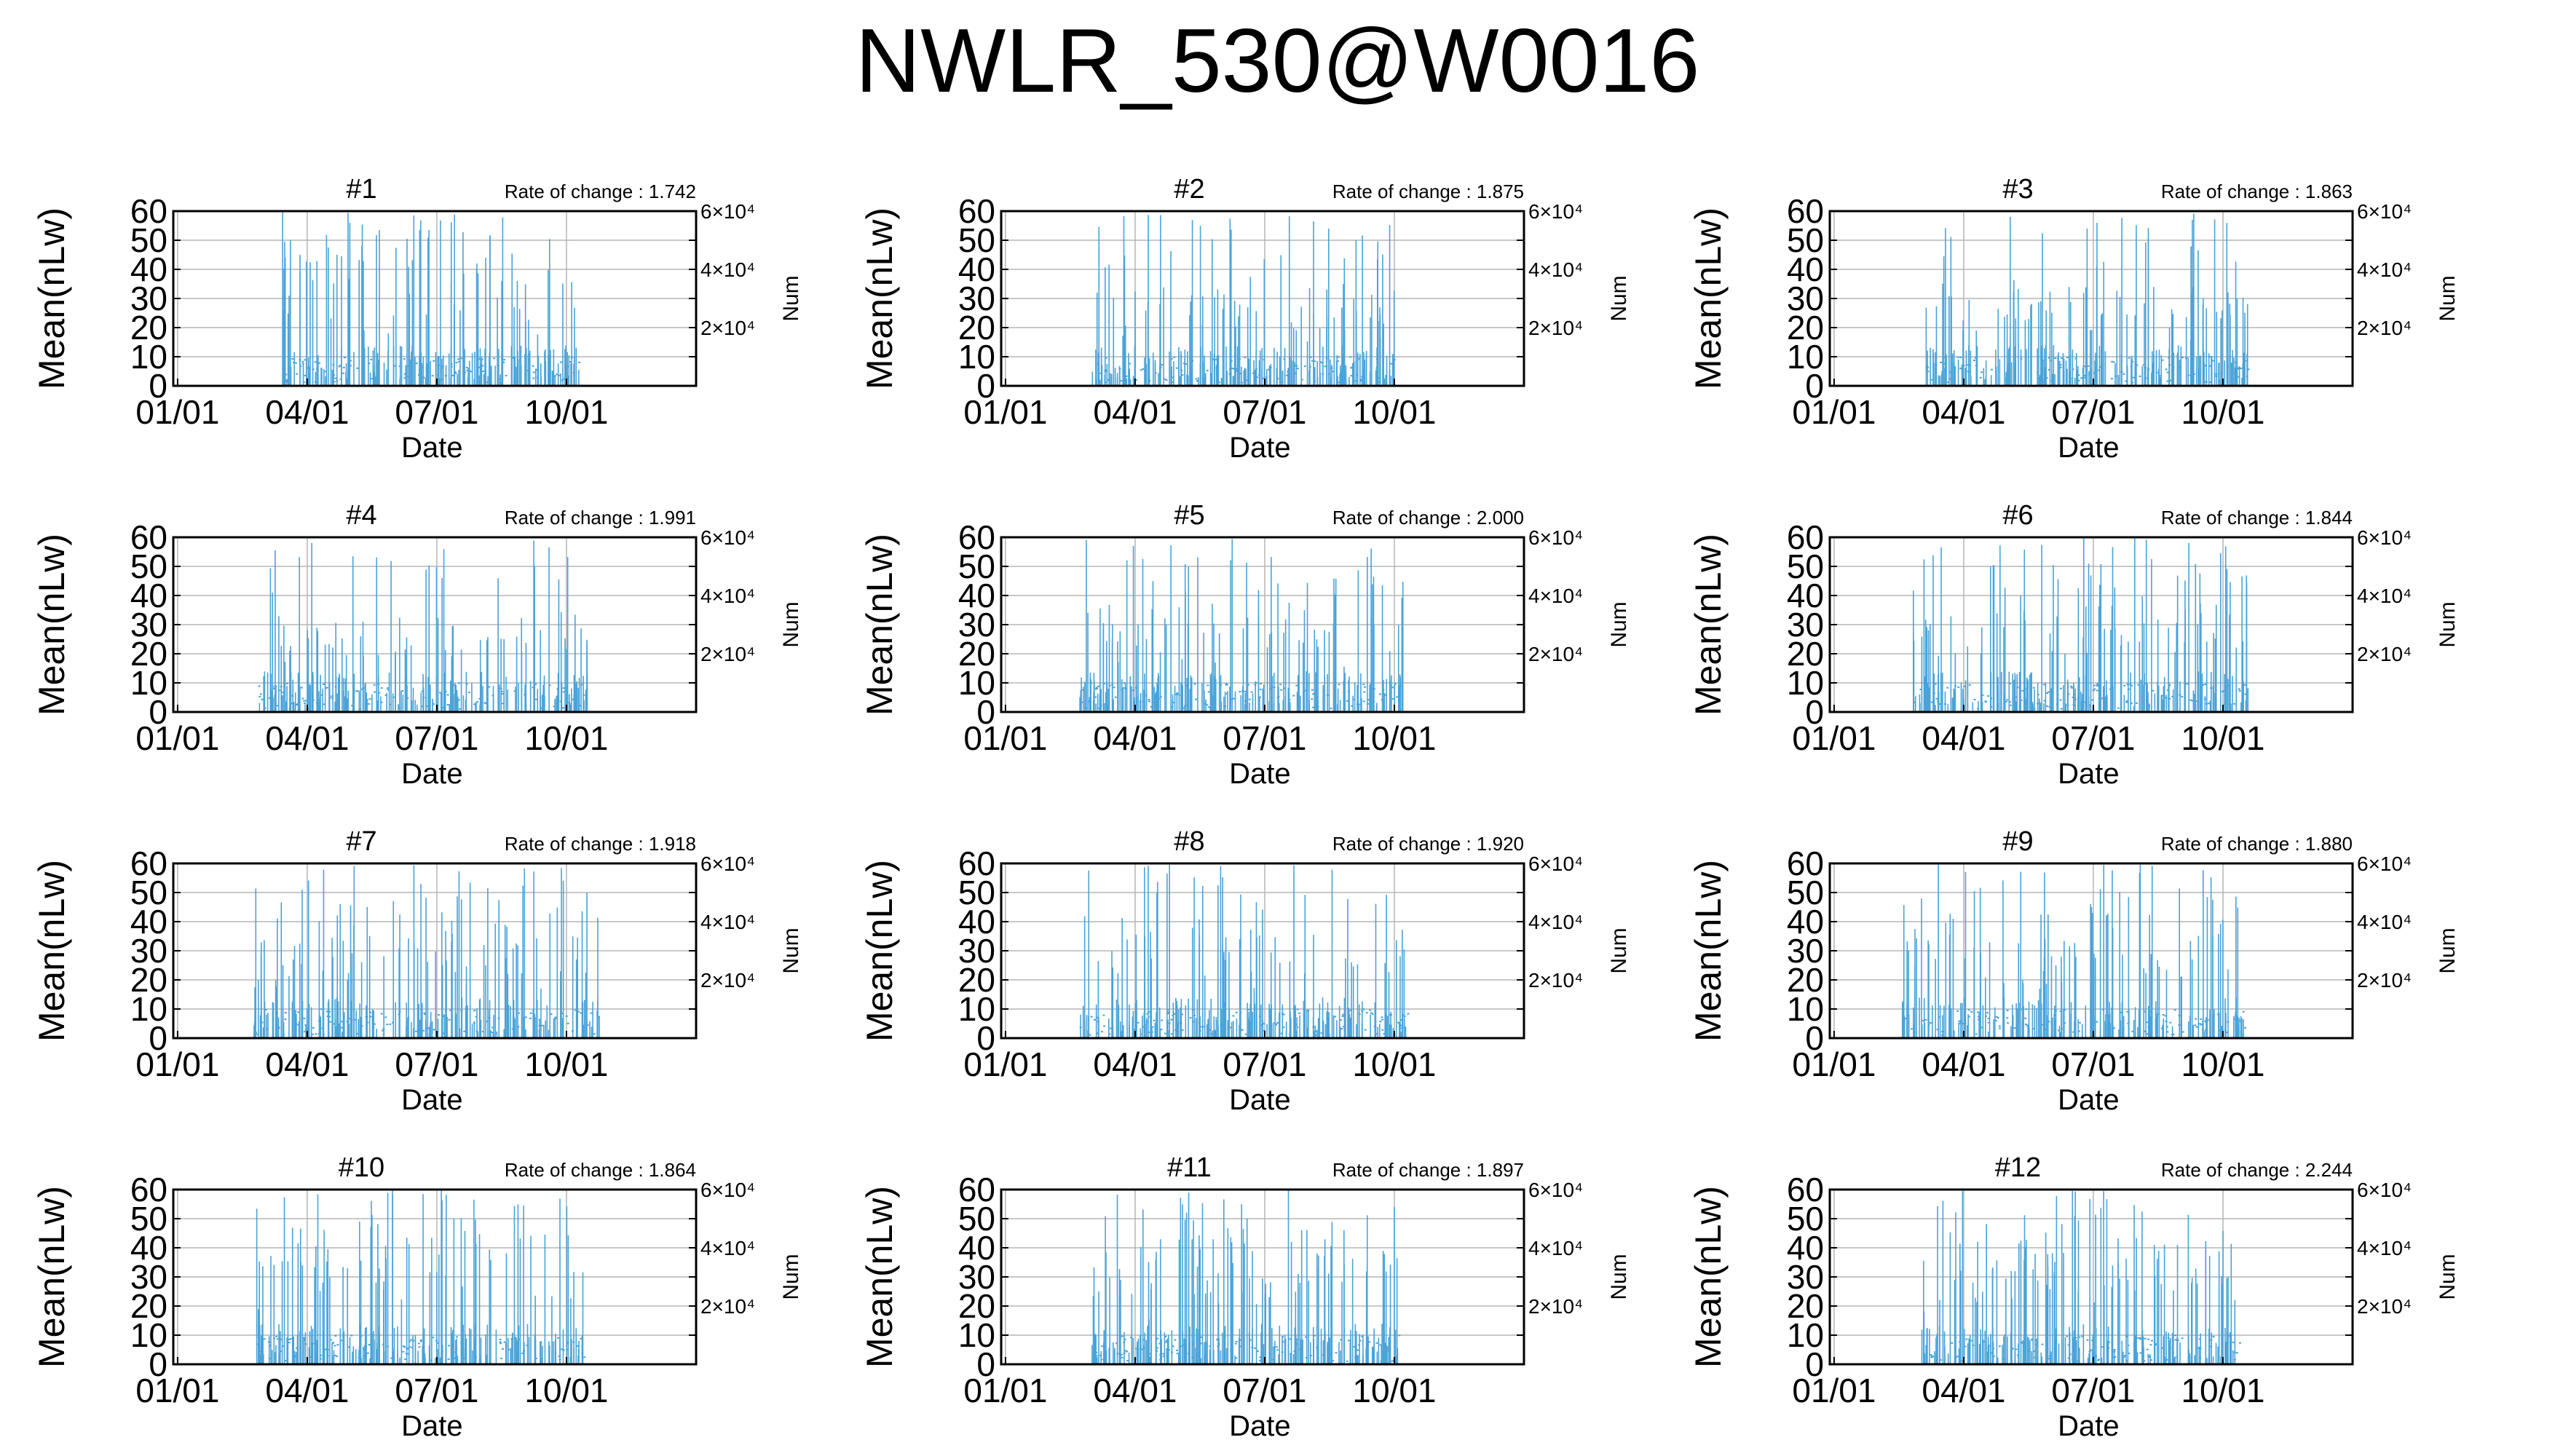 This screenshot has height=1456, width=2555. I want to click on panel-label: #8, so click(1189, 841).